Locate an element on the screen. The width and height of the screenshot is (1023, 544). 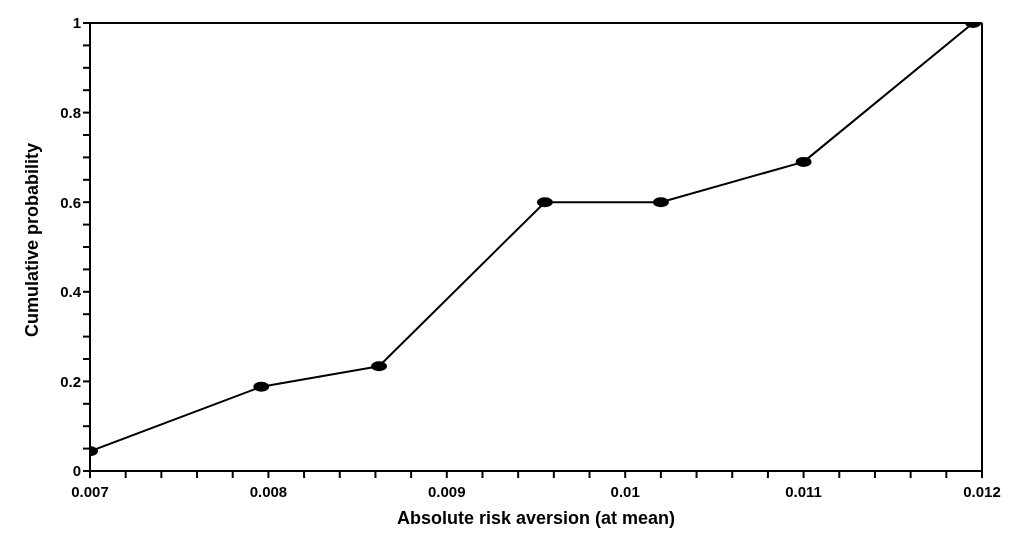
y-axis-title: Cumulative probability is located at coordinates (32, 239).